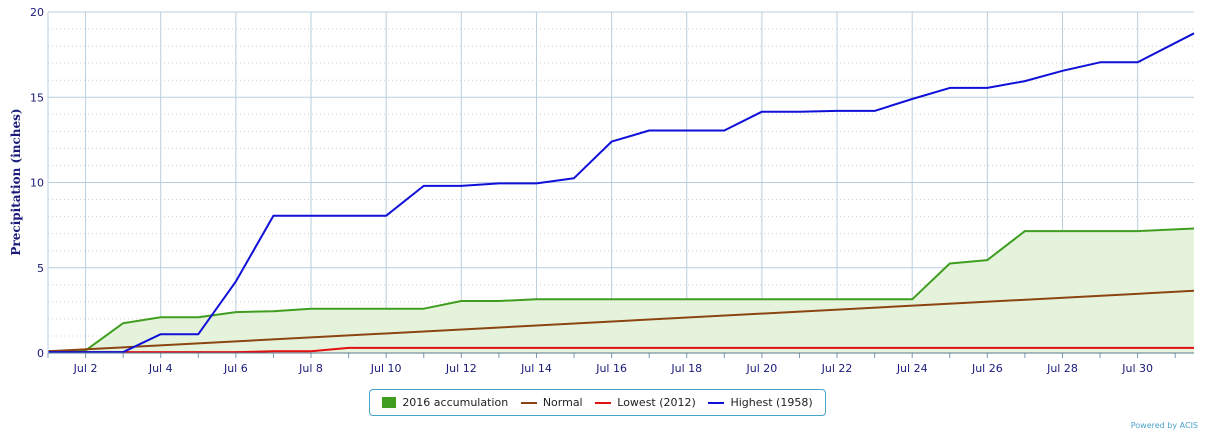  Describe the element at coordinates (611, 368) in the screenshot. I see `x-tick-label: Jul 16` at that location.